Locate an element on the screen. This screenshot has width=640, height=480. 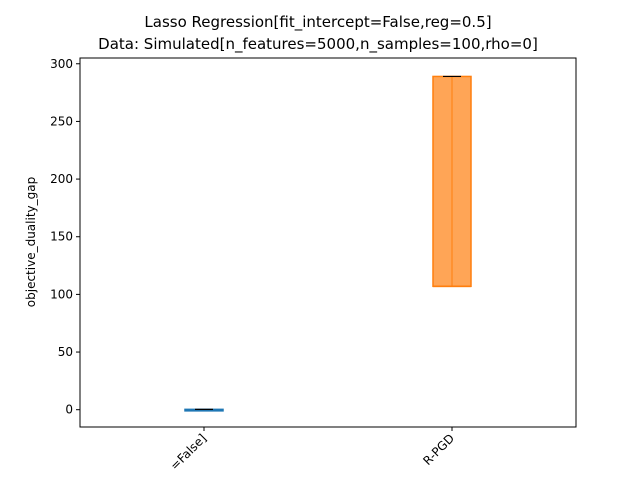
x-tick-label: =False] is located at coordinates (189, 452).